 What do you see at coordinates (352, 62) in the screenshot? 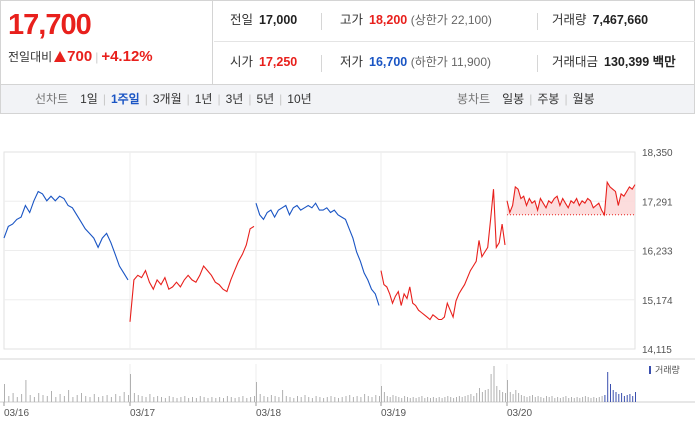
I see `stat-key: 저가` at bounding box center [352, 62].